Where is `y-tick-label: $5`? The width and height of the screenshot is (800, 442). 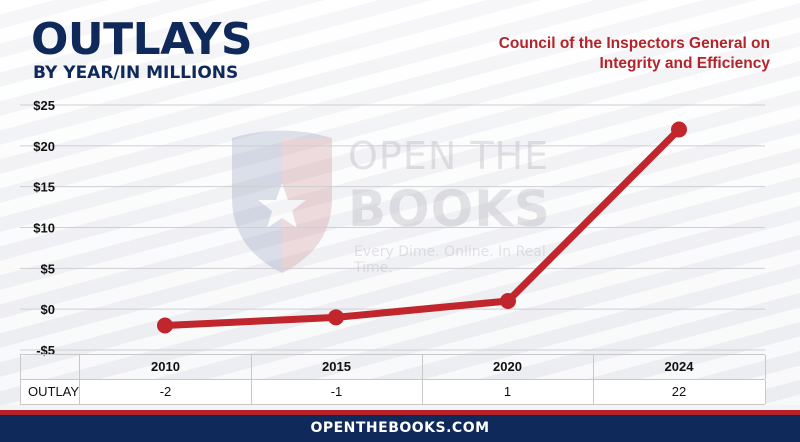 y-tick-label: $5 is located at coordinates (48, 268).